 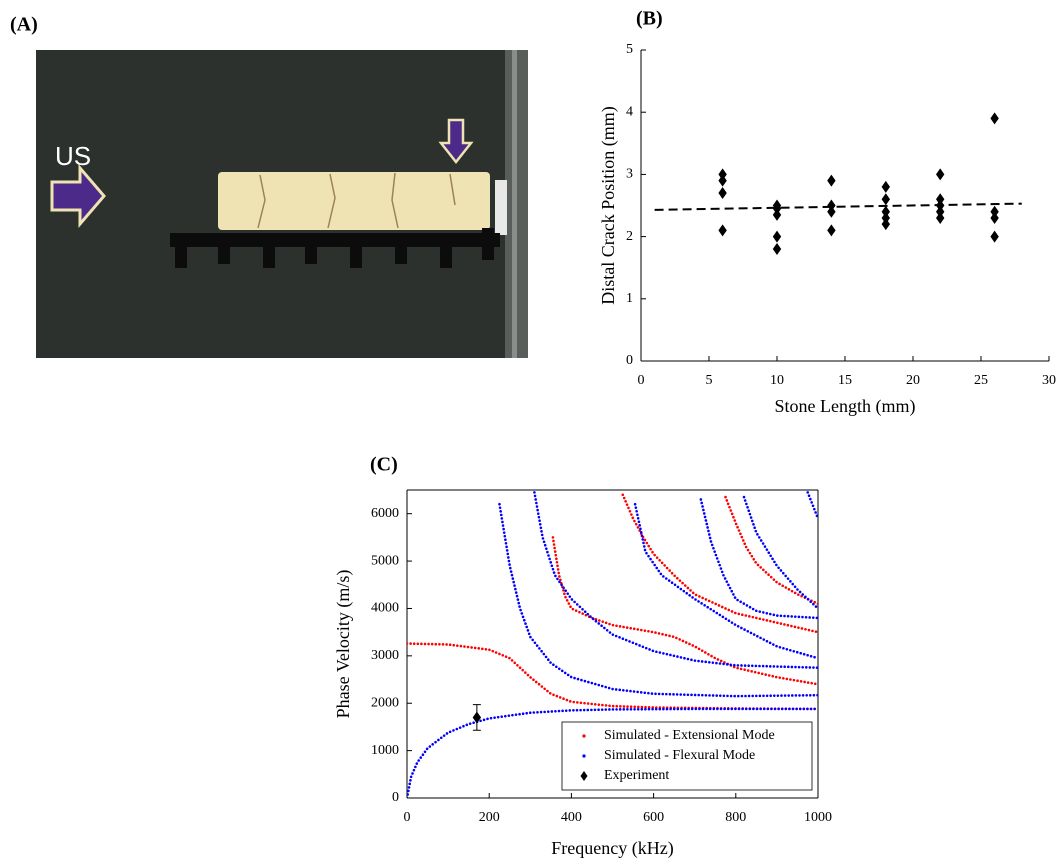 What do you see at coordinates (385, 750) in the screenshot?
I see `y-tick-label: 1000` at bounding box center [385, 750].